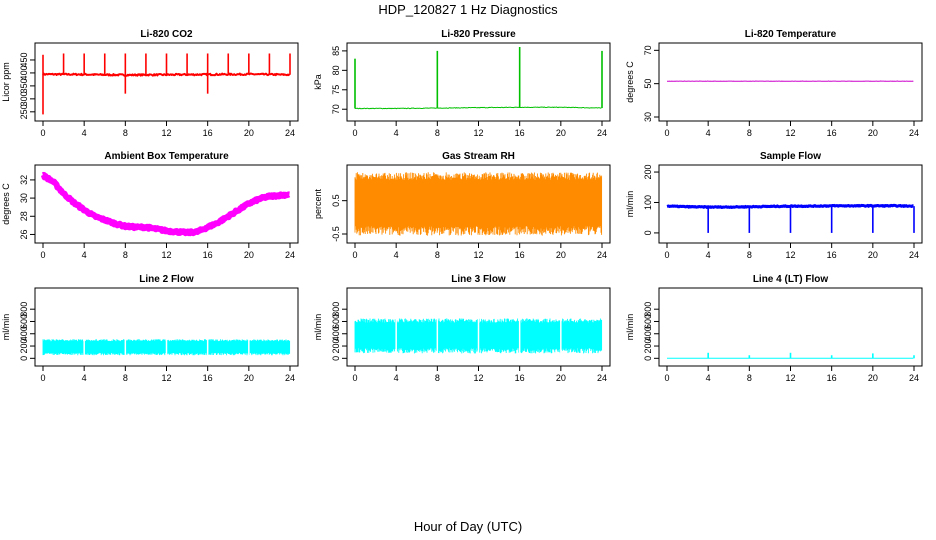 This screenshot has width=936, height=540. I want to click on panel-2: Li-820 Pressure 0 4 8 12 16 20 24 70 75 80 85 kPa, so click(462, 83).